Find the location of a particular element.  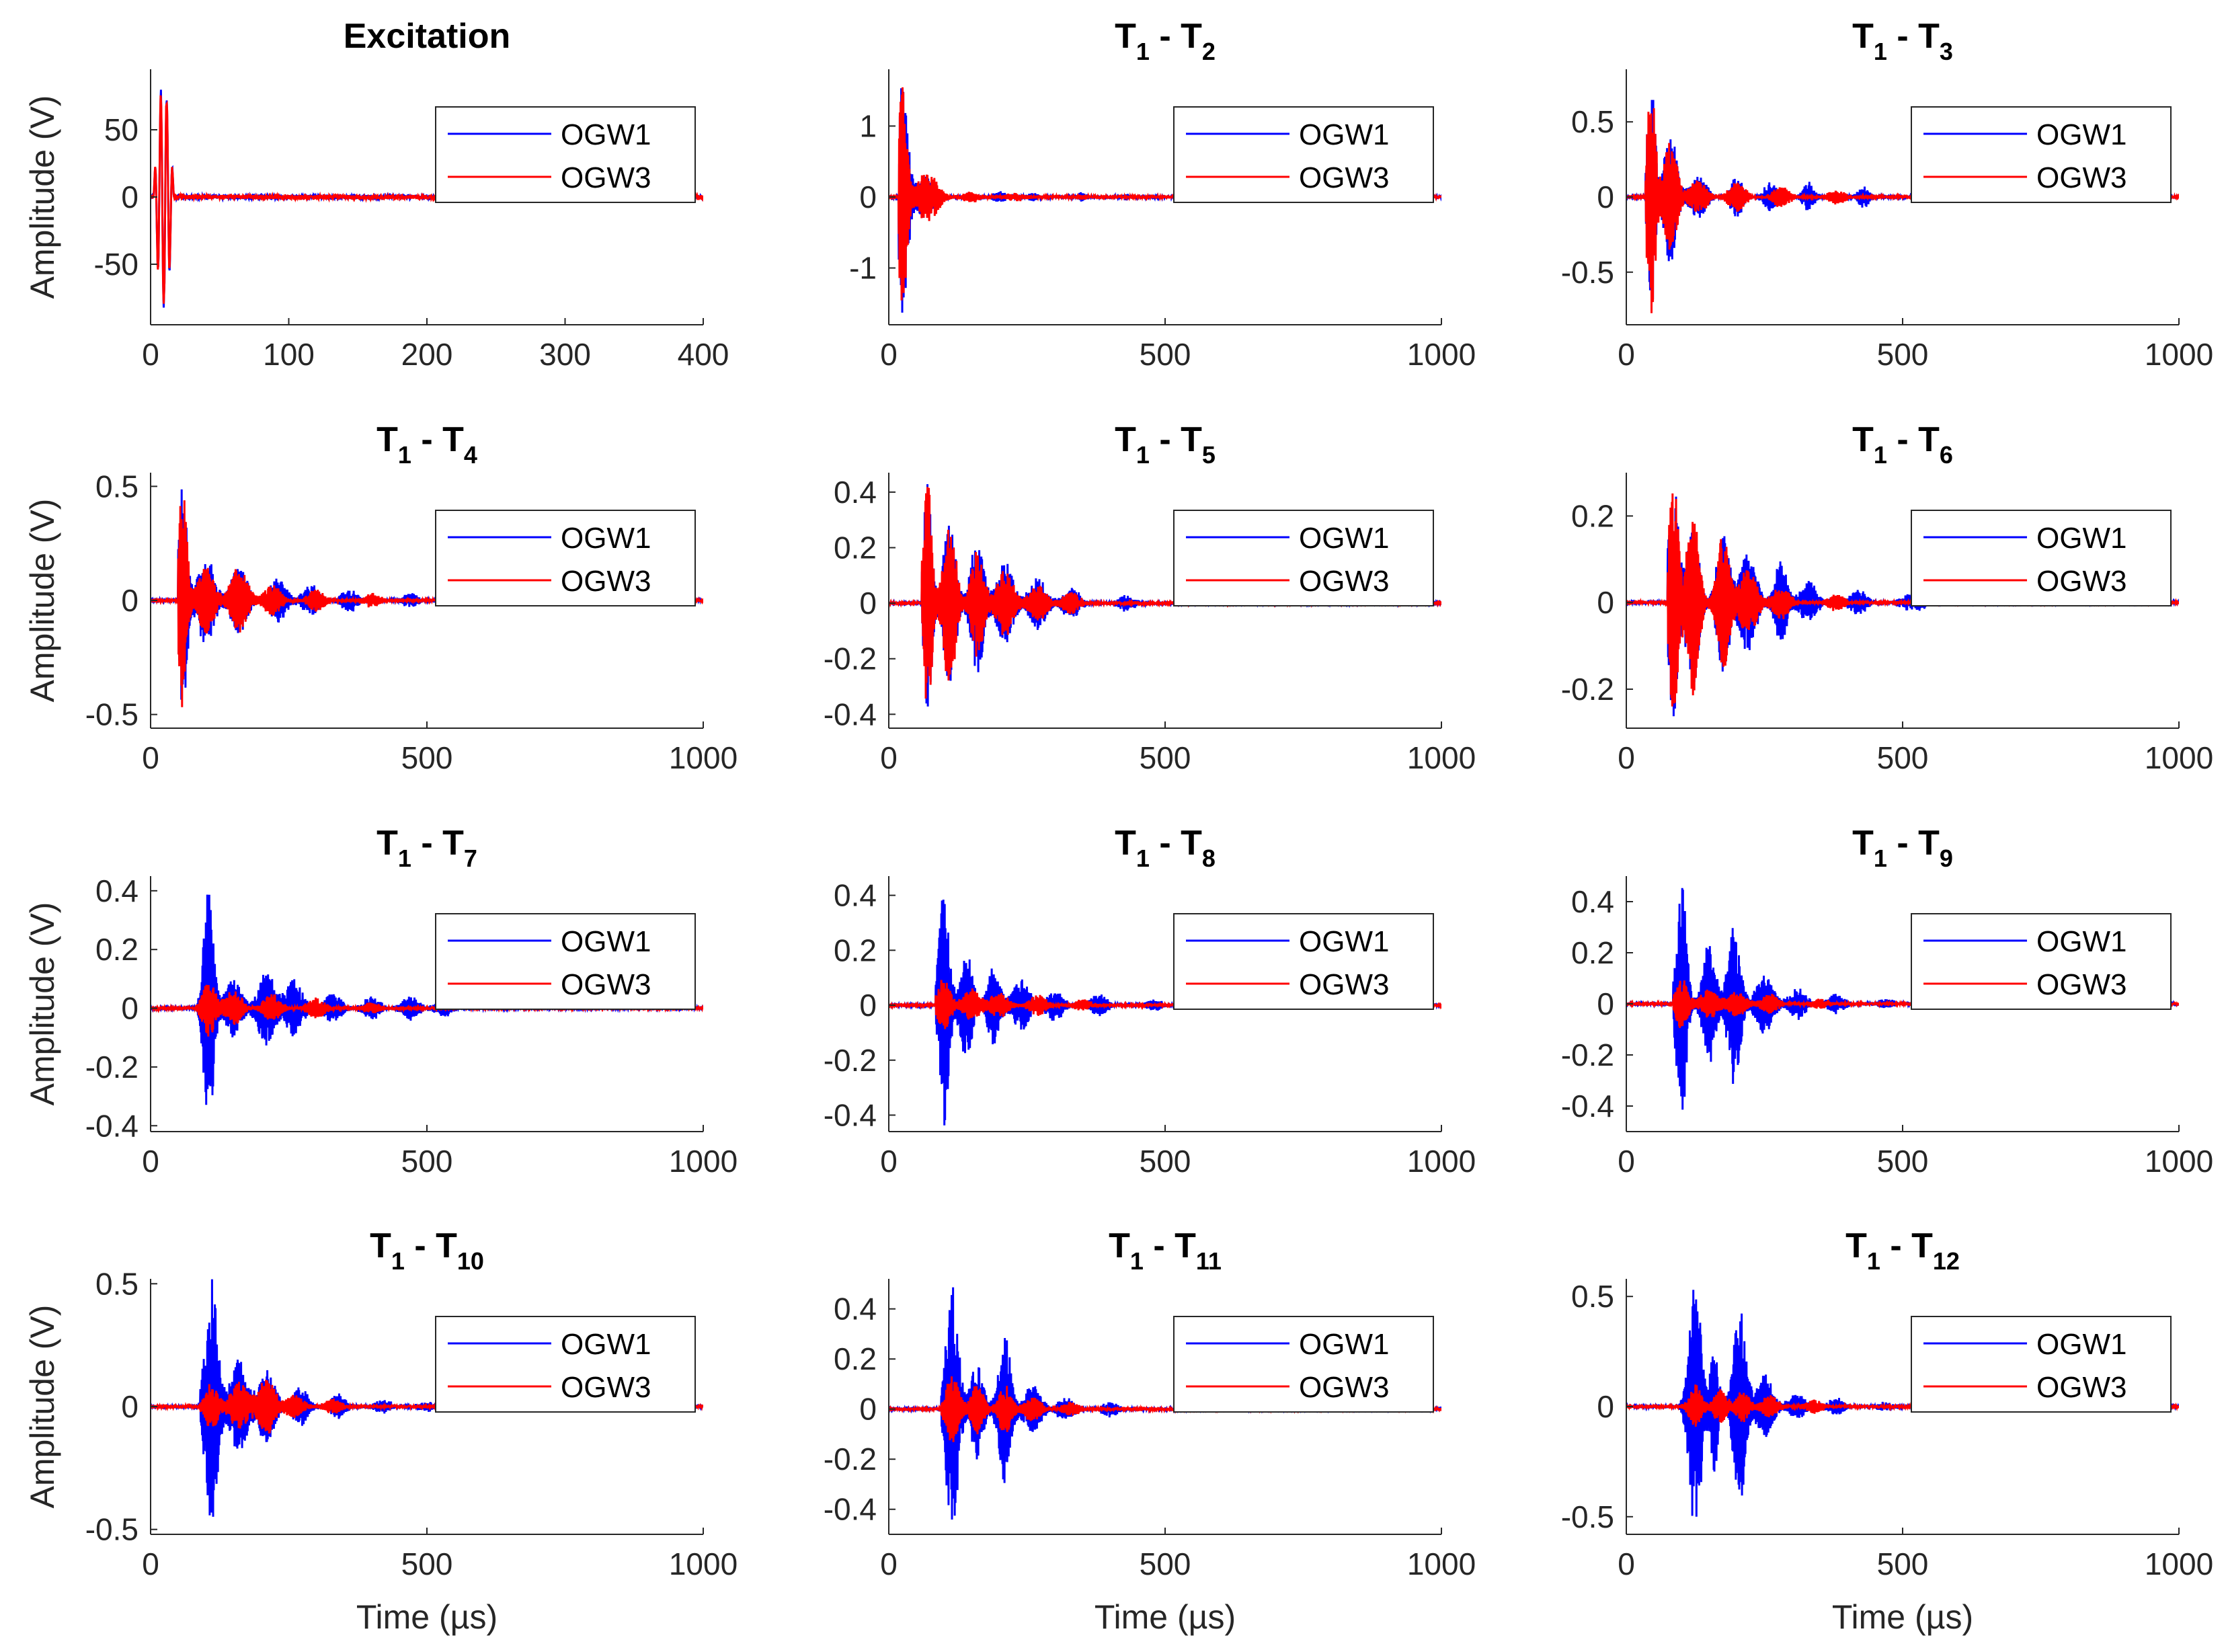

subplot-title: T1 - T12 is located at coordinates (1902, 1250).